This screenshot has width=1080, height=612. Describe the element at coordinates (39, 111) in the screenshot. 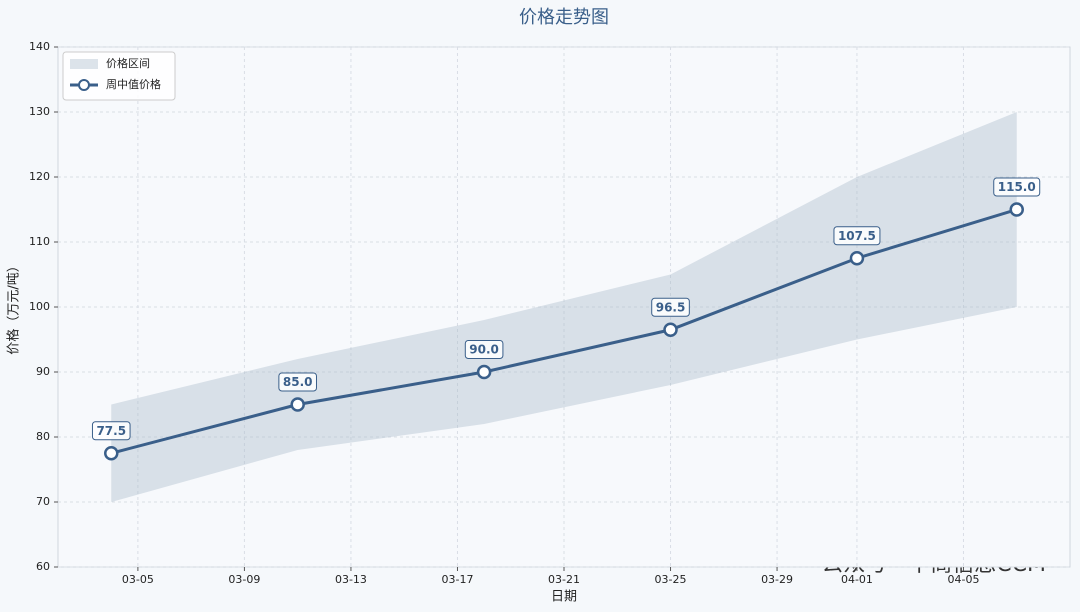

I see `y-tick-label: 130` at that location.